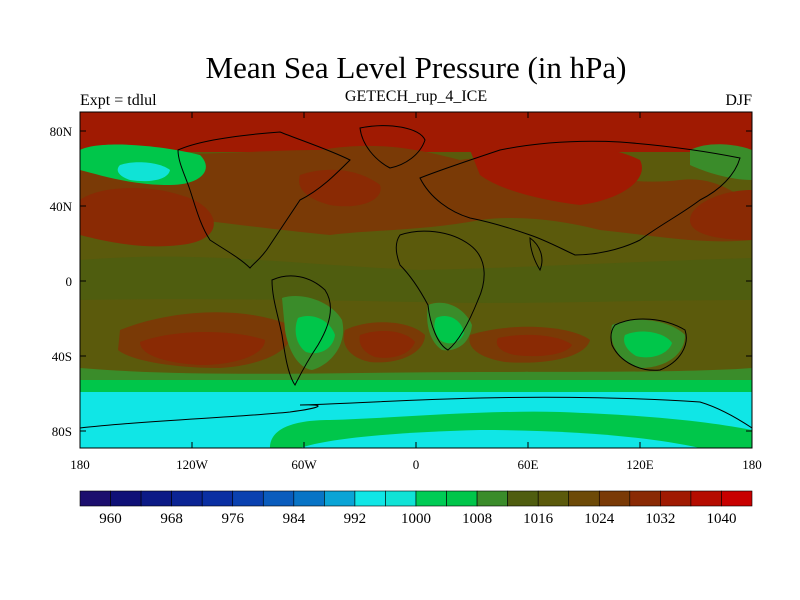  I want to click on lat-tick-label: 80S, so click(62, 431).